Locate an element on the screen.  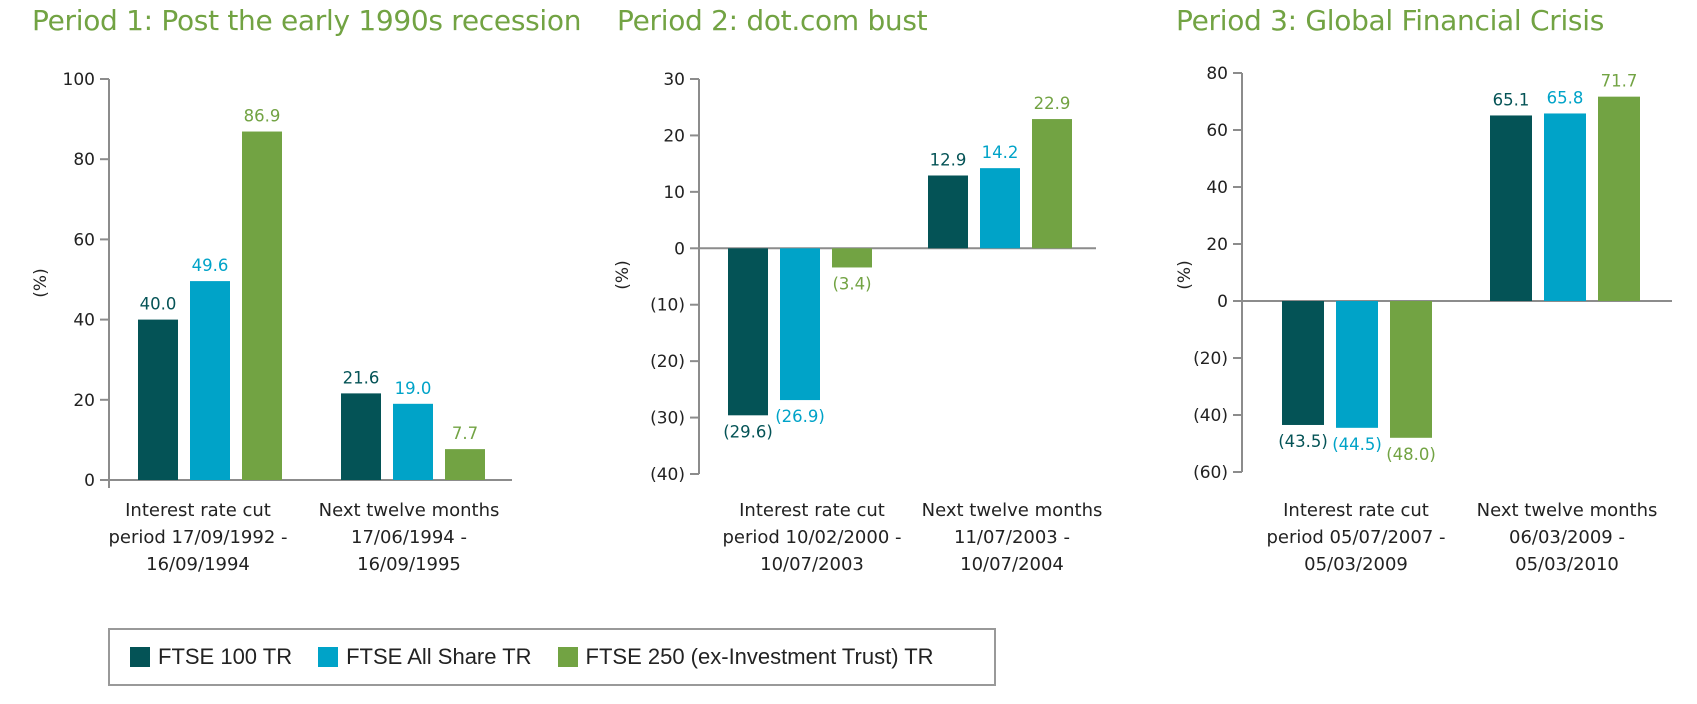
data-label: (48.0) is located at coordinates (1411, 454).